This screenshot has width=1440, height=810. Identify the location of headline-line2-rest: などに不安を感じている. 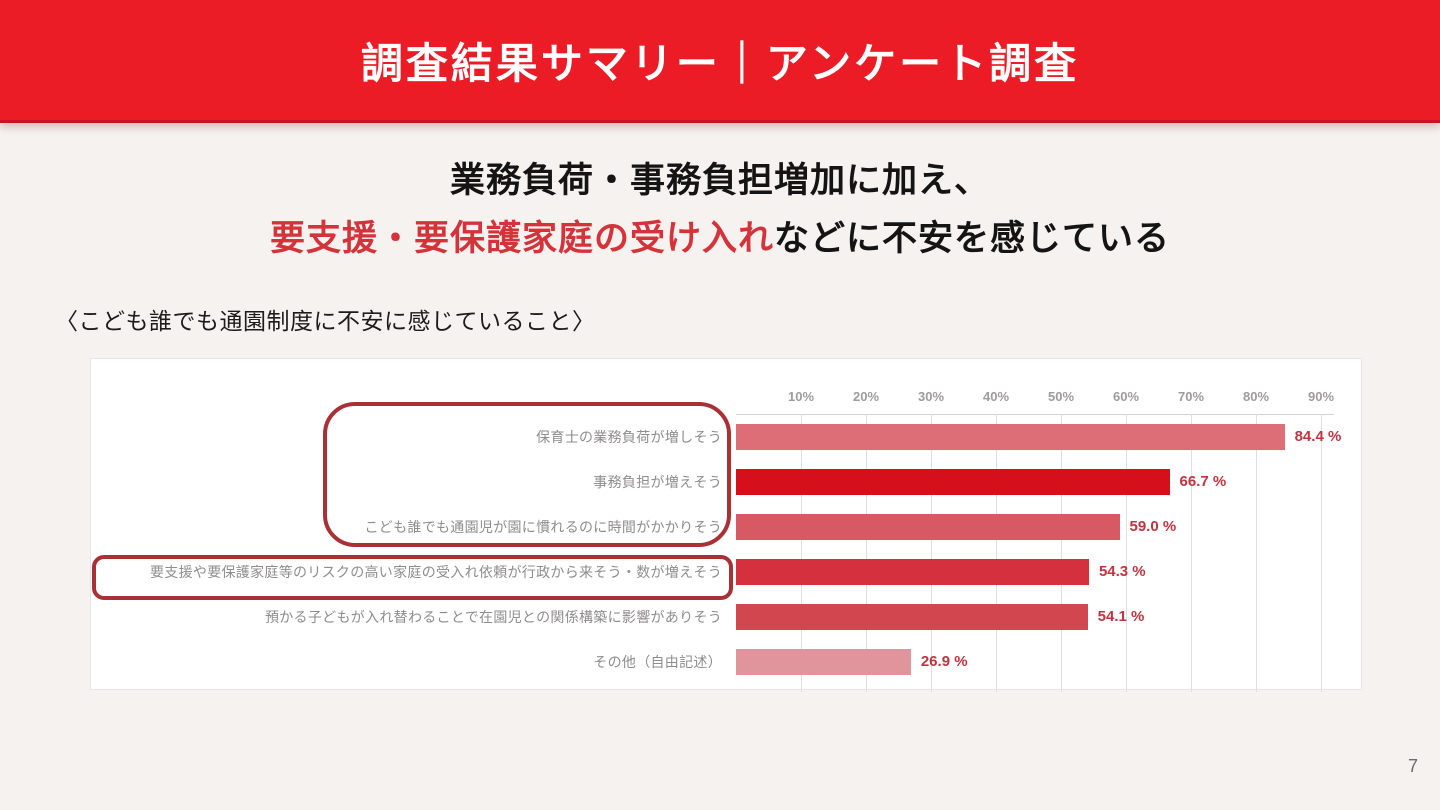
(972, 238).